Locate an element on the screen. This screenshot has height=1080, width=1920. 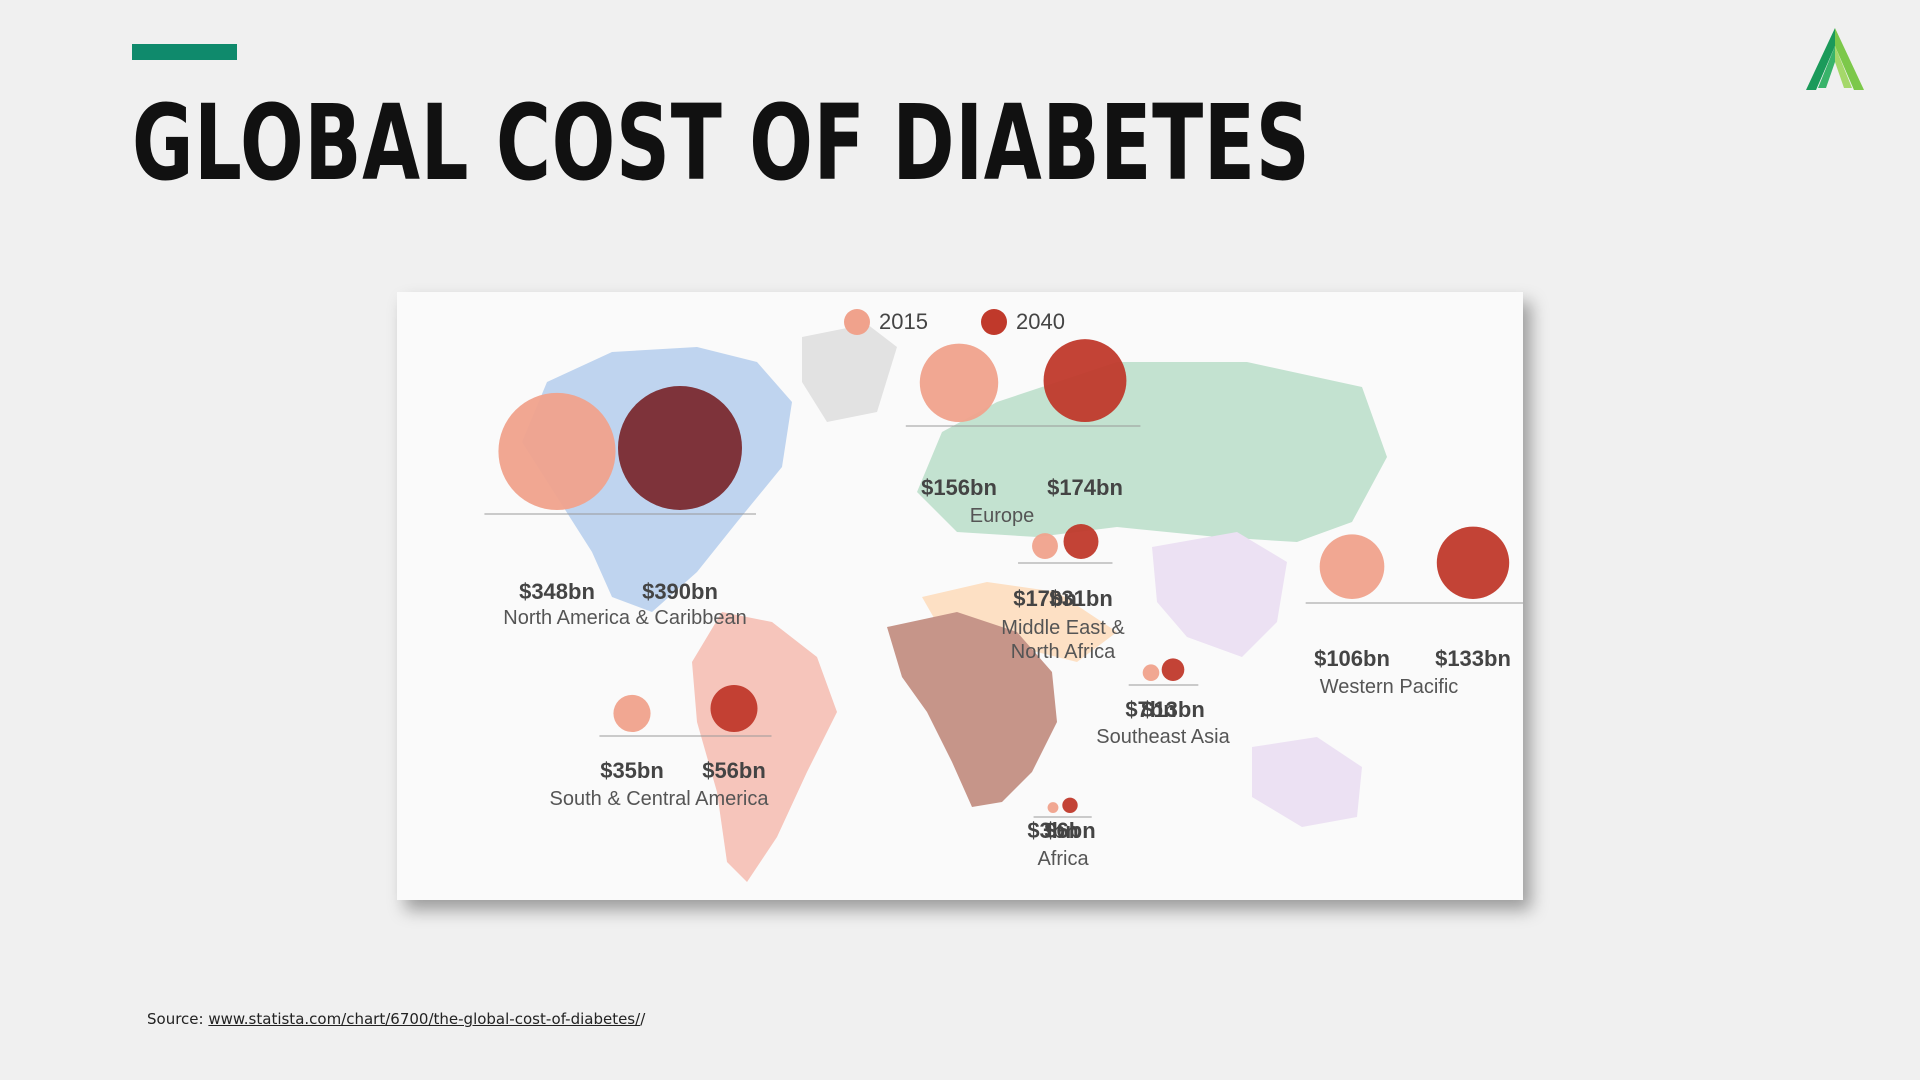
bubble-north-america-caribbean-2015 is located at coordinates (557, 451).